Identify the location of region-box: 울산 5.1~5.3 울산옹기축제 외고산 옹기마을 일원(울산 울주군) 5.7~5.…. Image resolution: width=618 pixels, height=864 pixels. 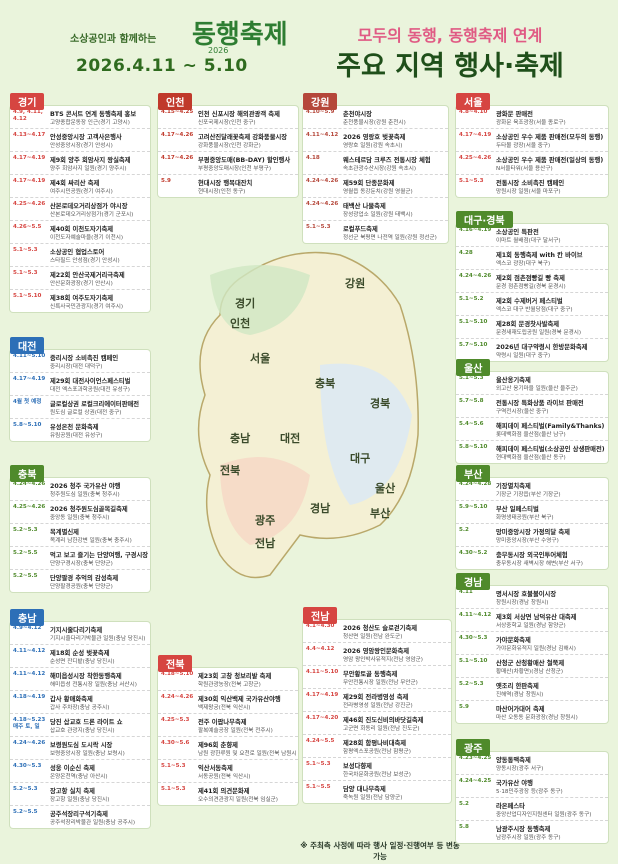
(532, 411).